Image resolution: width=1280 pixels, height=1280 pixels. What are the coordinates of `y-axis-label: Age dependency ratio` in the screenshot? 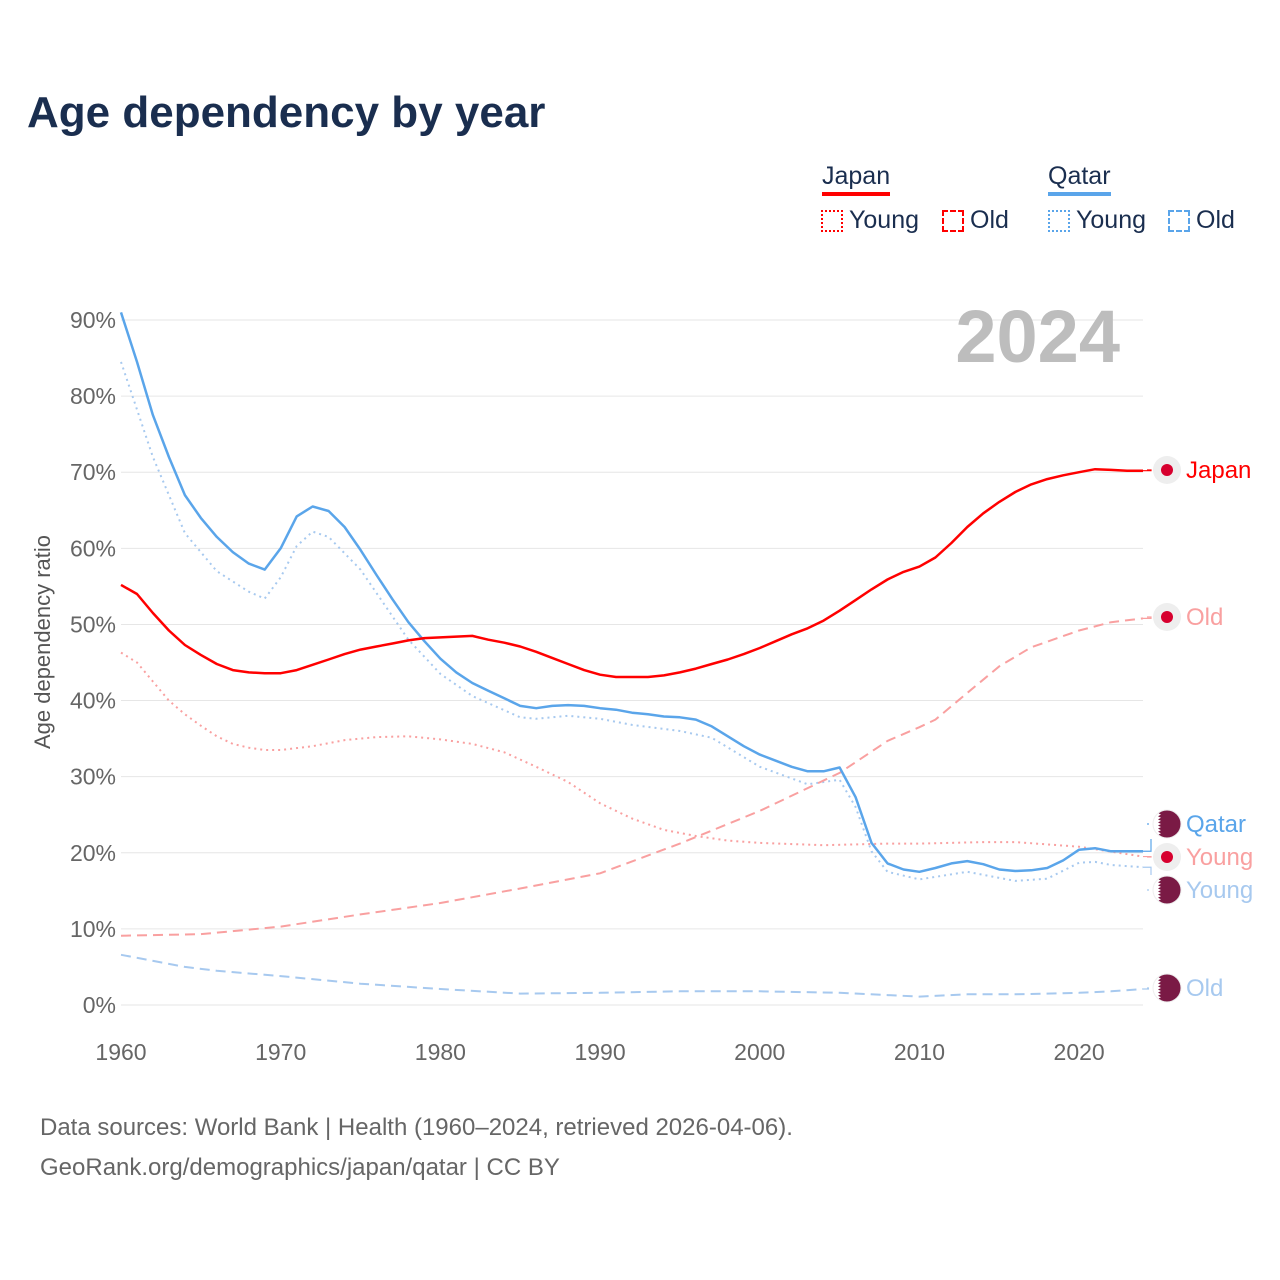 It's located at (42, 642).